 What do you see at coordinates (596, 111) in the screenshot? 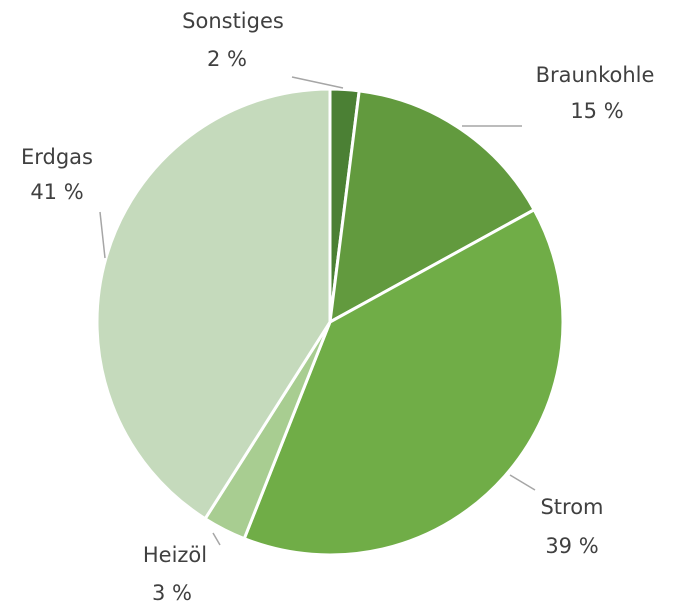
I see `slice-value-label: 15 %` at bounding box center [596, 111].